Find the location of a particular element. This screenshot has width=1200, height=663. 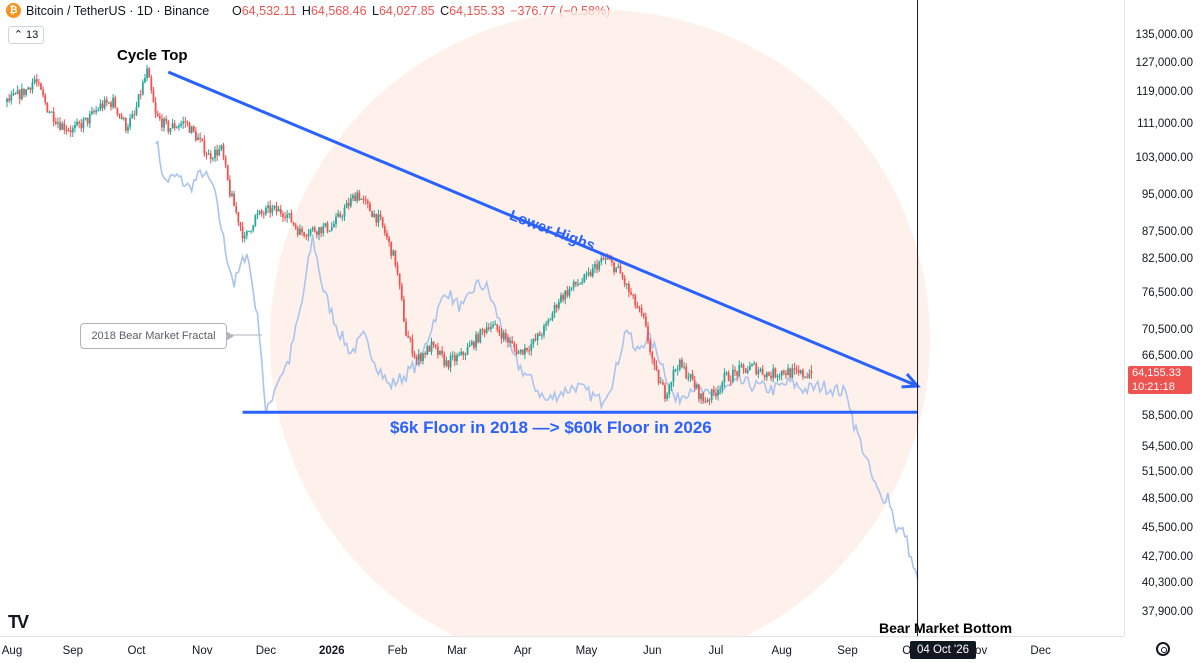

price-tick-label: 95,000.00 is located at coordinates (1167, 195).